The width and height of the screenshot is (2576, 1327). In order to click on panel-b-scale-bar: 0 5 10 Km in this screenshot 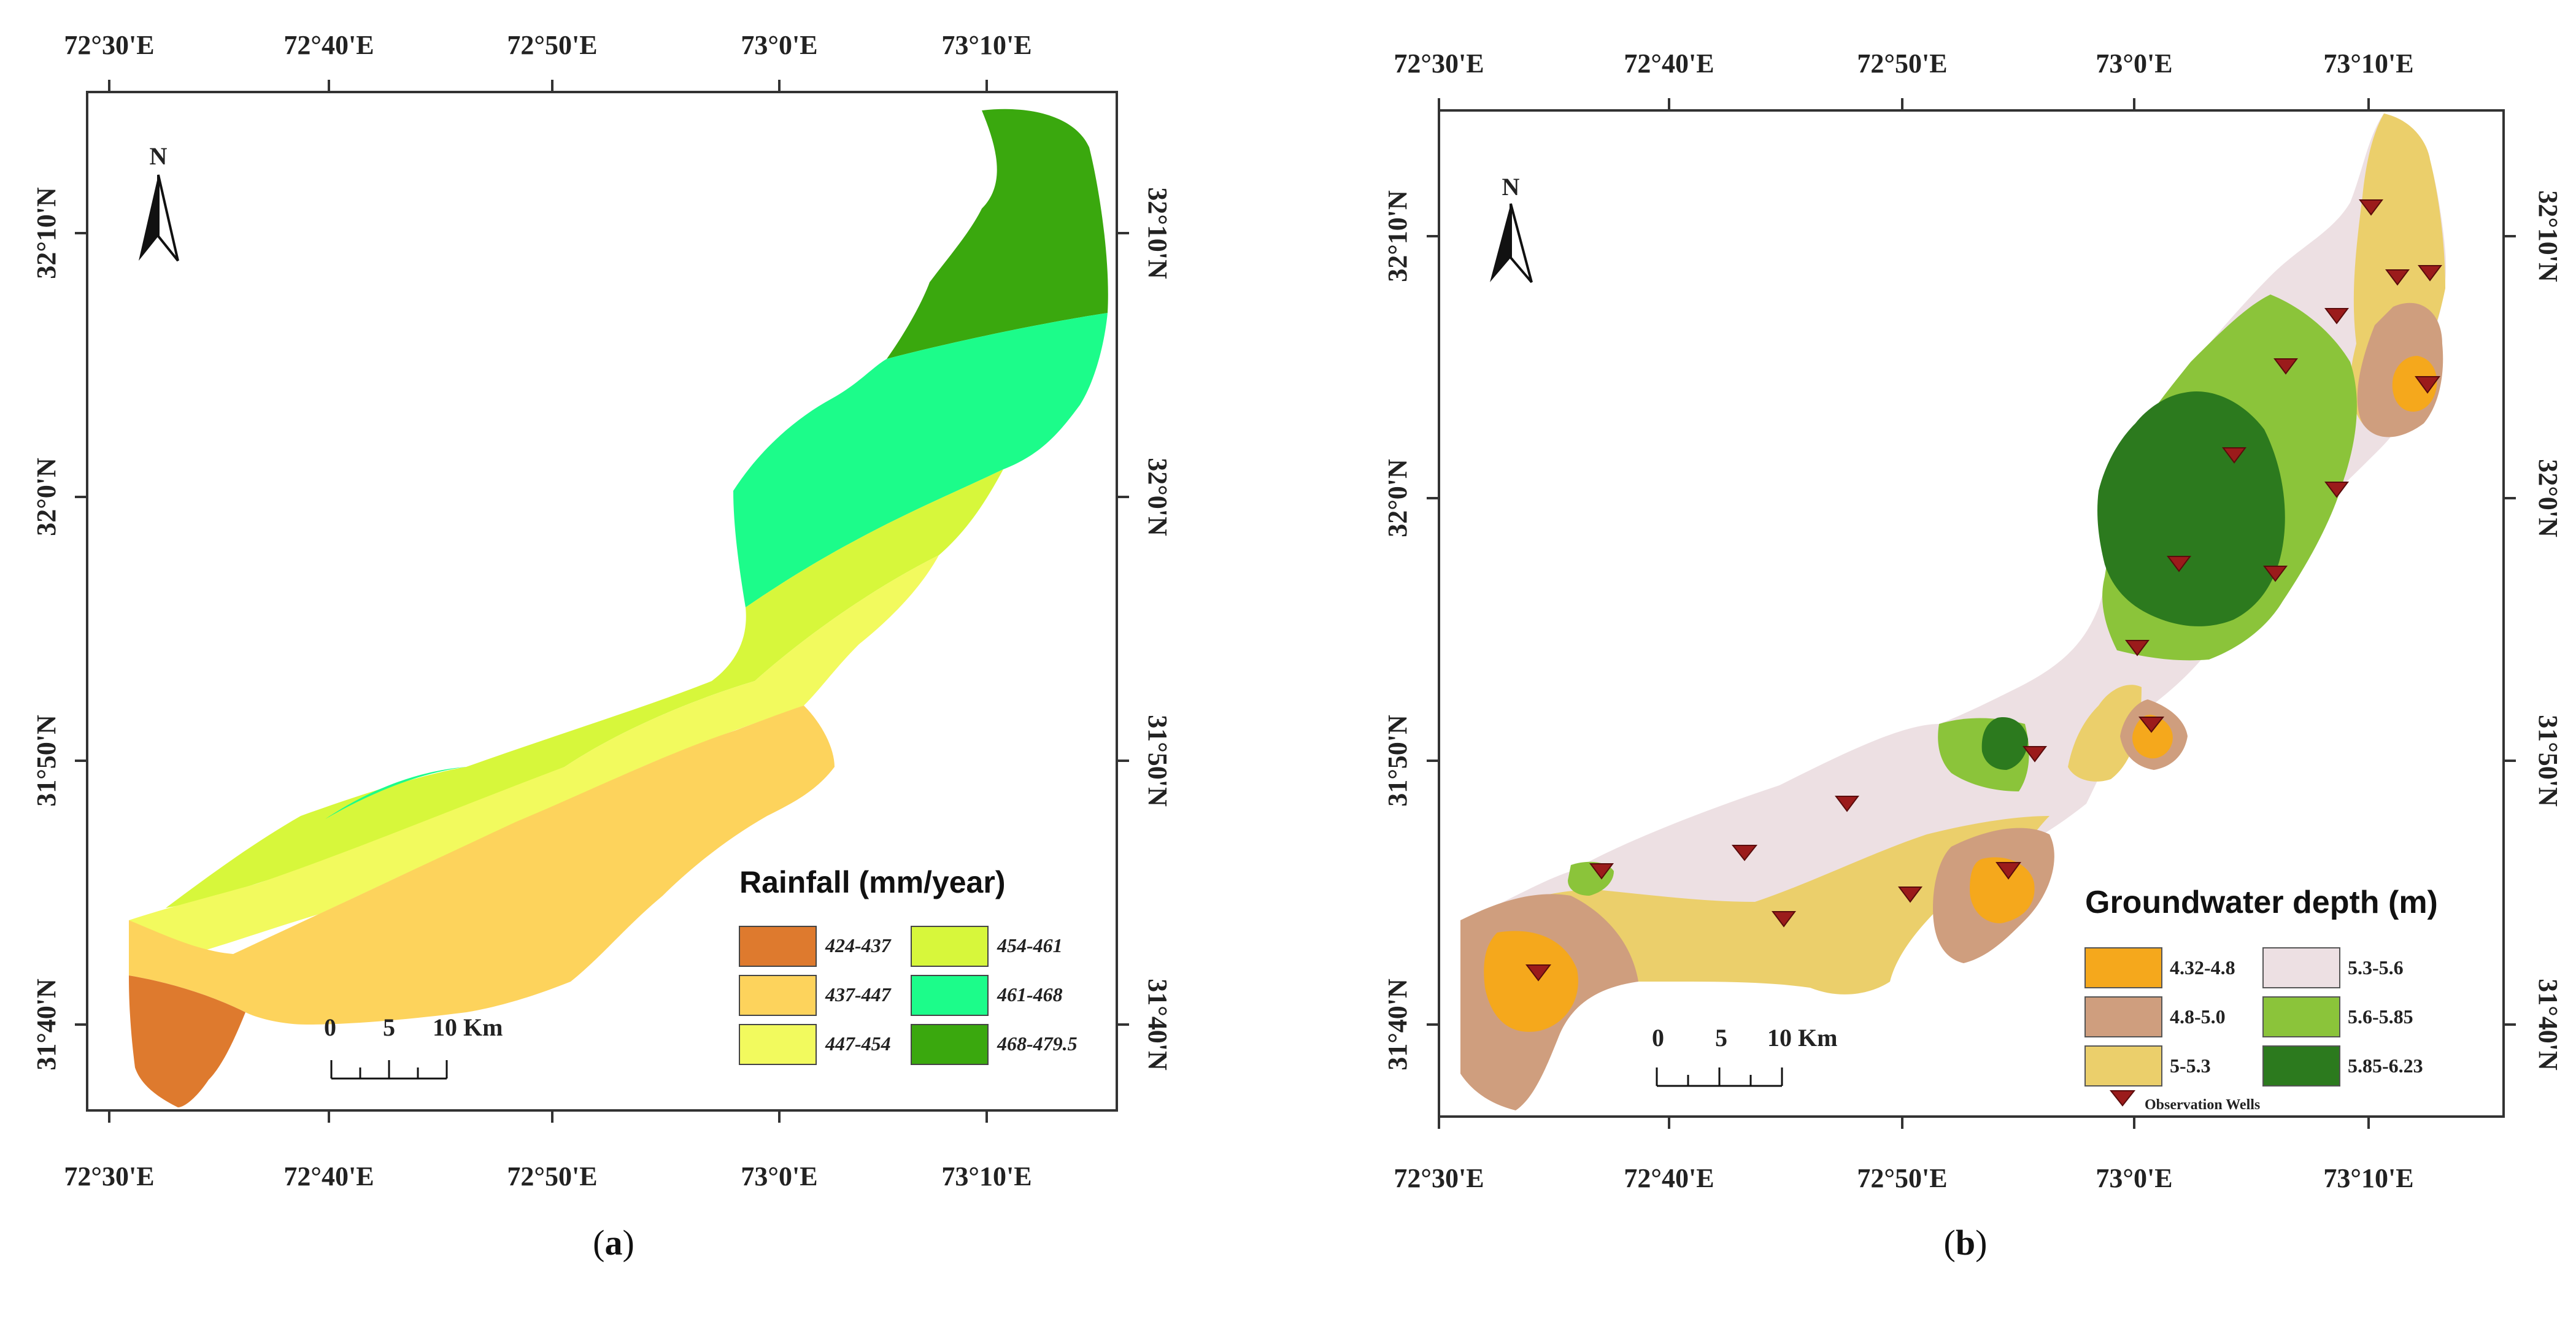, I will do `click(1744, 1056)`.